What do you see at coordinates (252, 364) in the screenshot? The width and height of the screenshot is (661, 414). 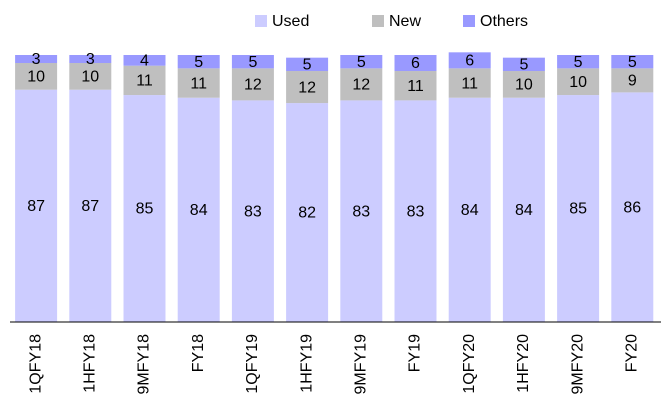 I see `x-tick-label: 1QFY19` at bounding box center [252, 364].